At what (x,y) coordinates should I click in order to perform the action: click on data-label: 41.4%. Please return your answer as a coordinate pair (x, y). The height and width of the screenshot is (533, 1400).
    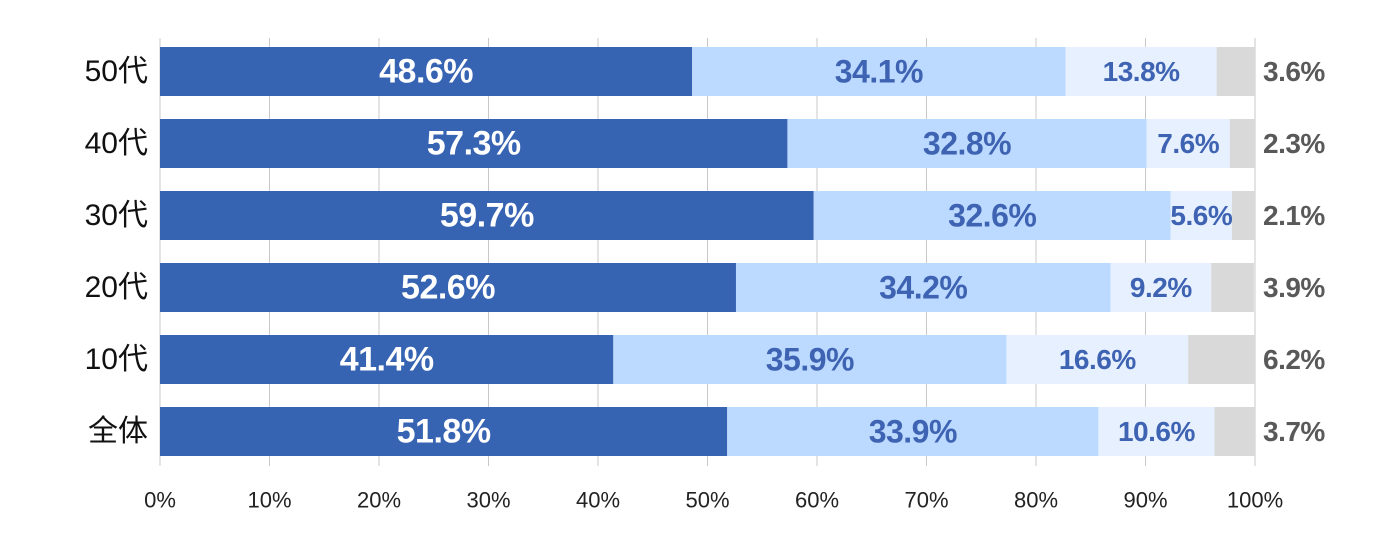
    Looking at the image, I should click on (387, 360).